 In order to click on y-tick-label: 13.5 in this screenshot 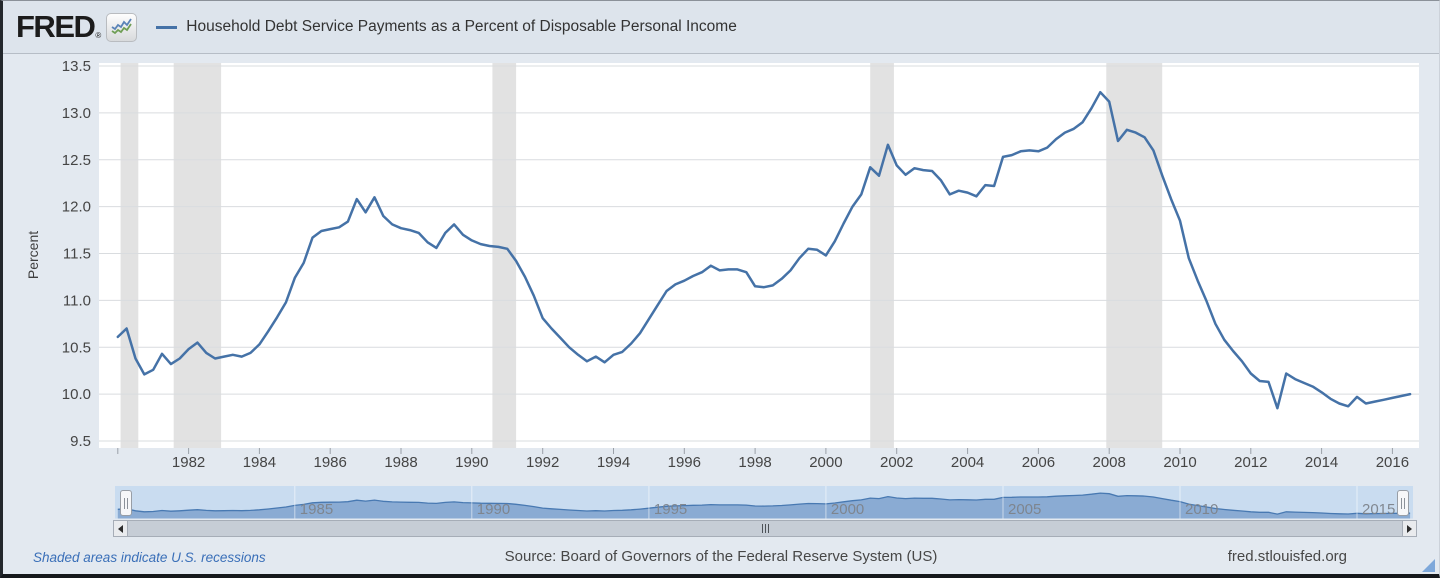, I will do `click(76, 66)`.